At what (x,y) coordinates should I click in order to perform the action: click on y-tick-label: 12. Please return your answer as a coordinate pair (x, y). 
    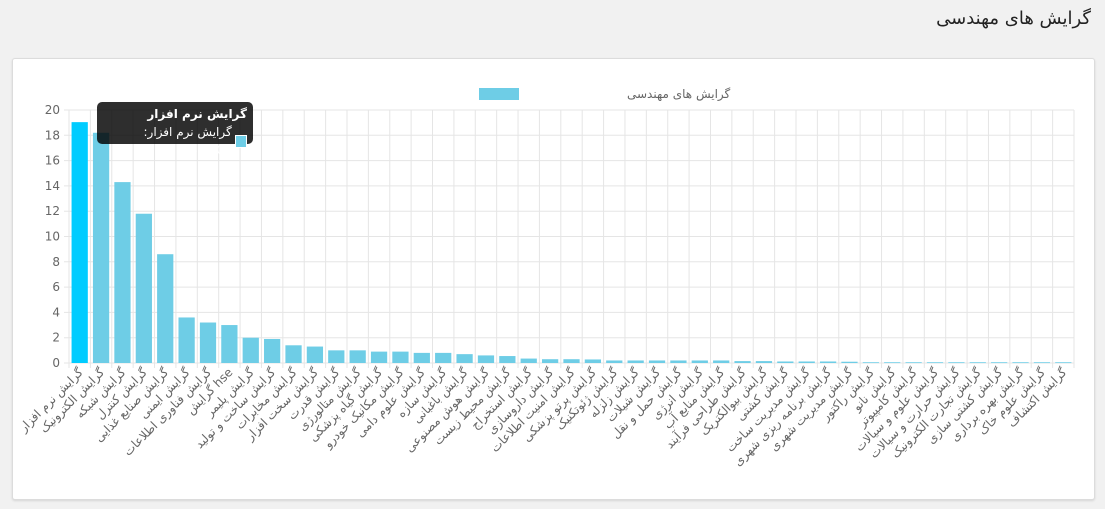
    Looking at the image, I should click on (52, 211).